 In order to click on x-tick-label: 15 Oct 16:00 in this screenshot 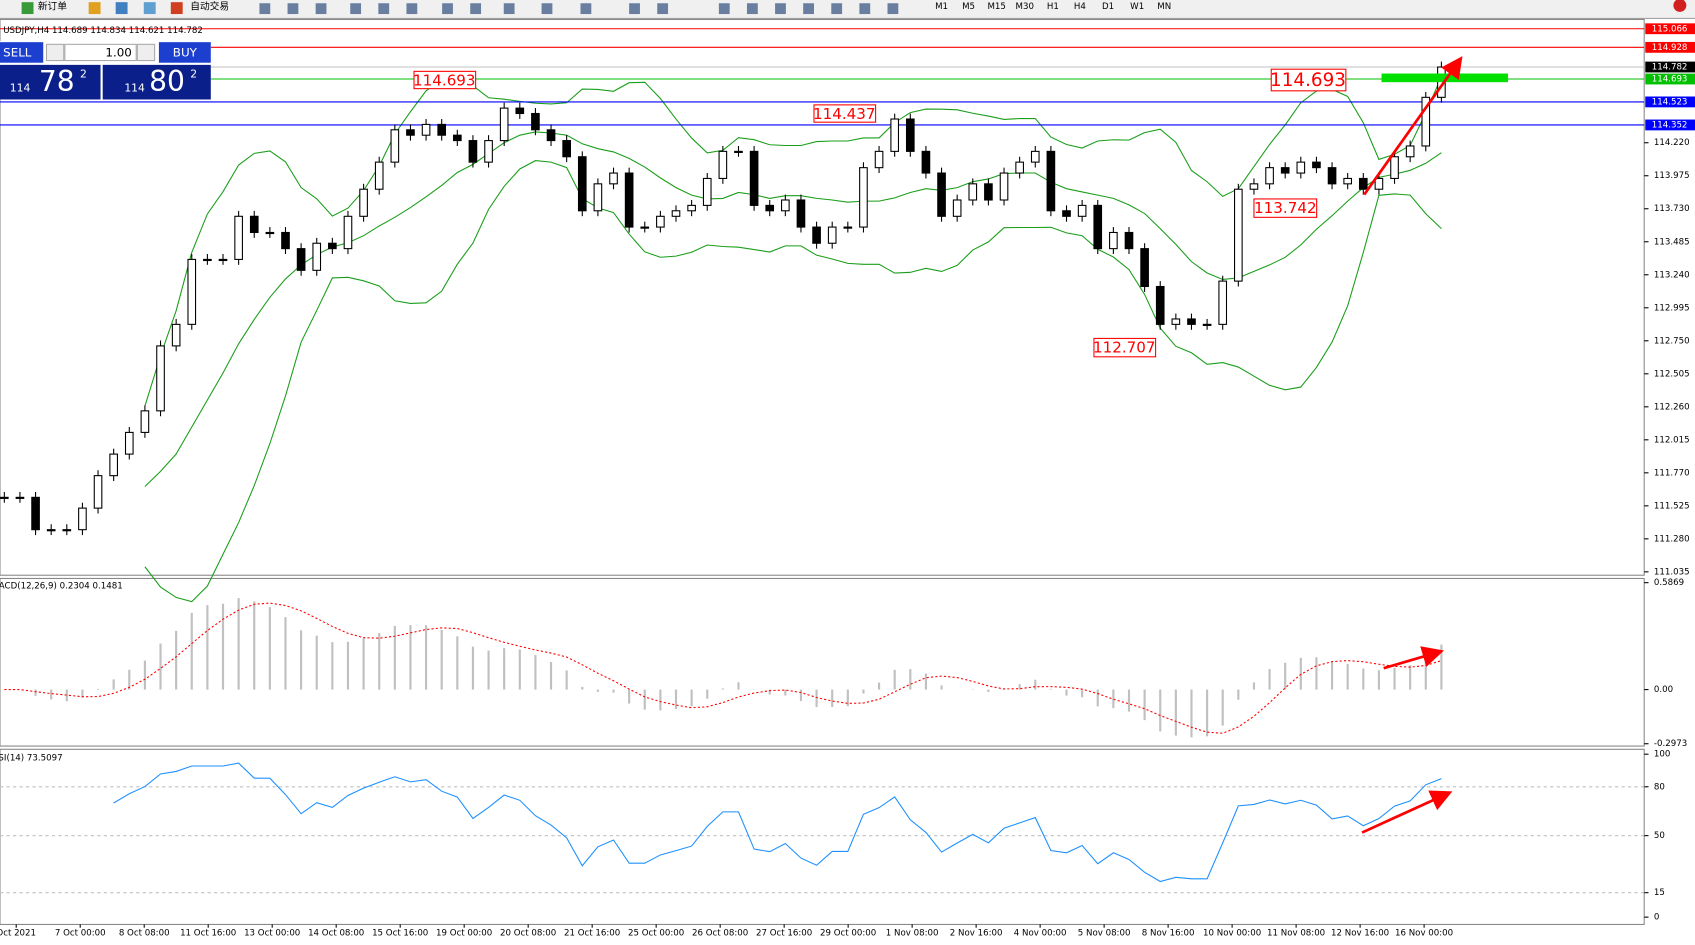, I will do `click(400, 934)`.